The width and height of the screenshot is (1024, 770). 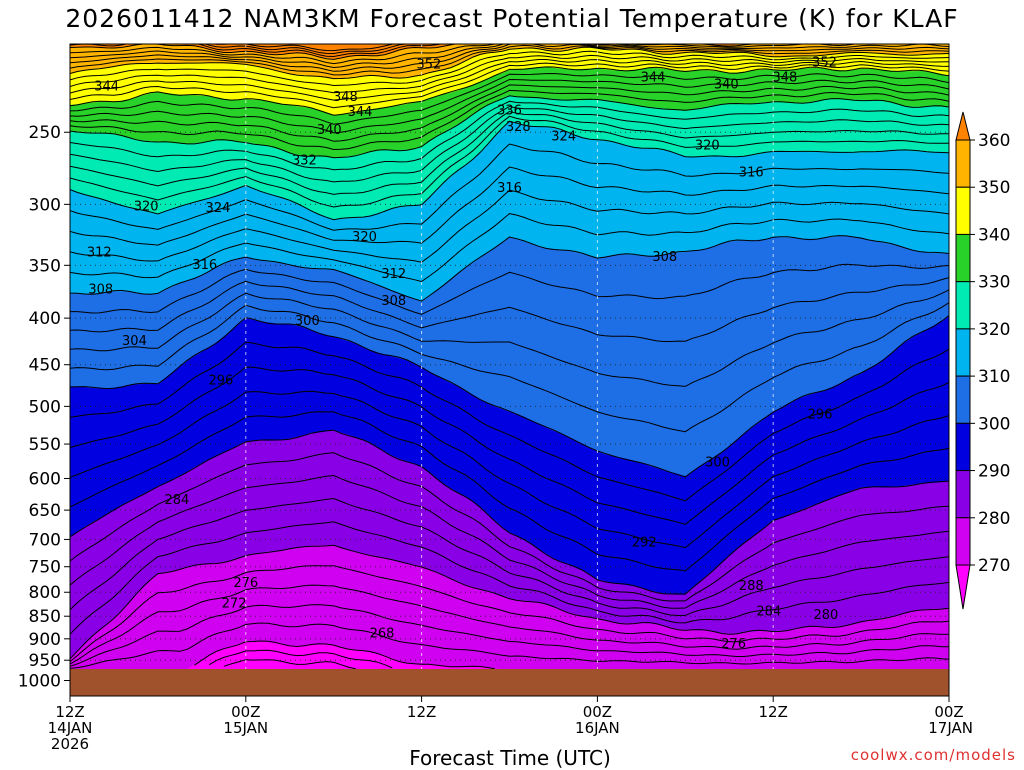 What do you see at coordinates (950, 728) in the screenshot?
I see `x-tick-label: 17JAN` at bounding box center [950, 728].